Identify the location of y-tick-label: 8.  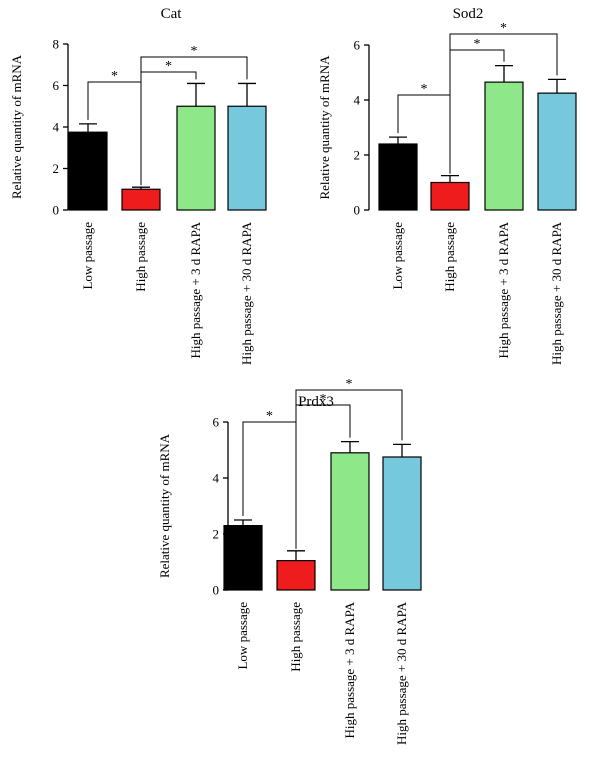
(56, 44).